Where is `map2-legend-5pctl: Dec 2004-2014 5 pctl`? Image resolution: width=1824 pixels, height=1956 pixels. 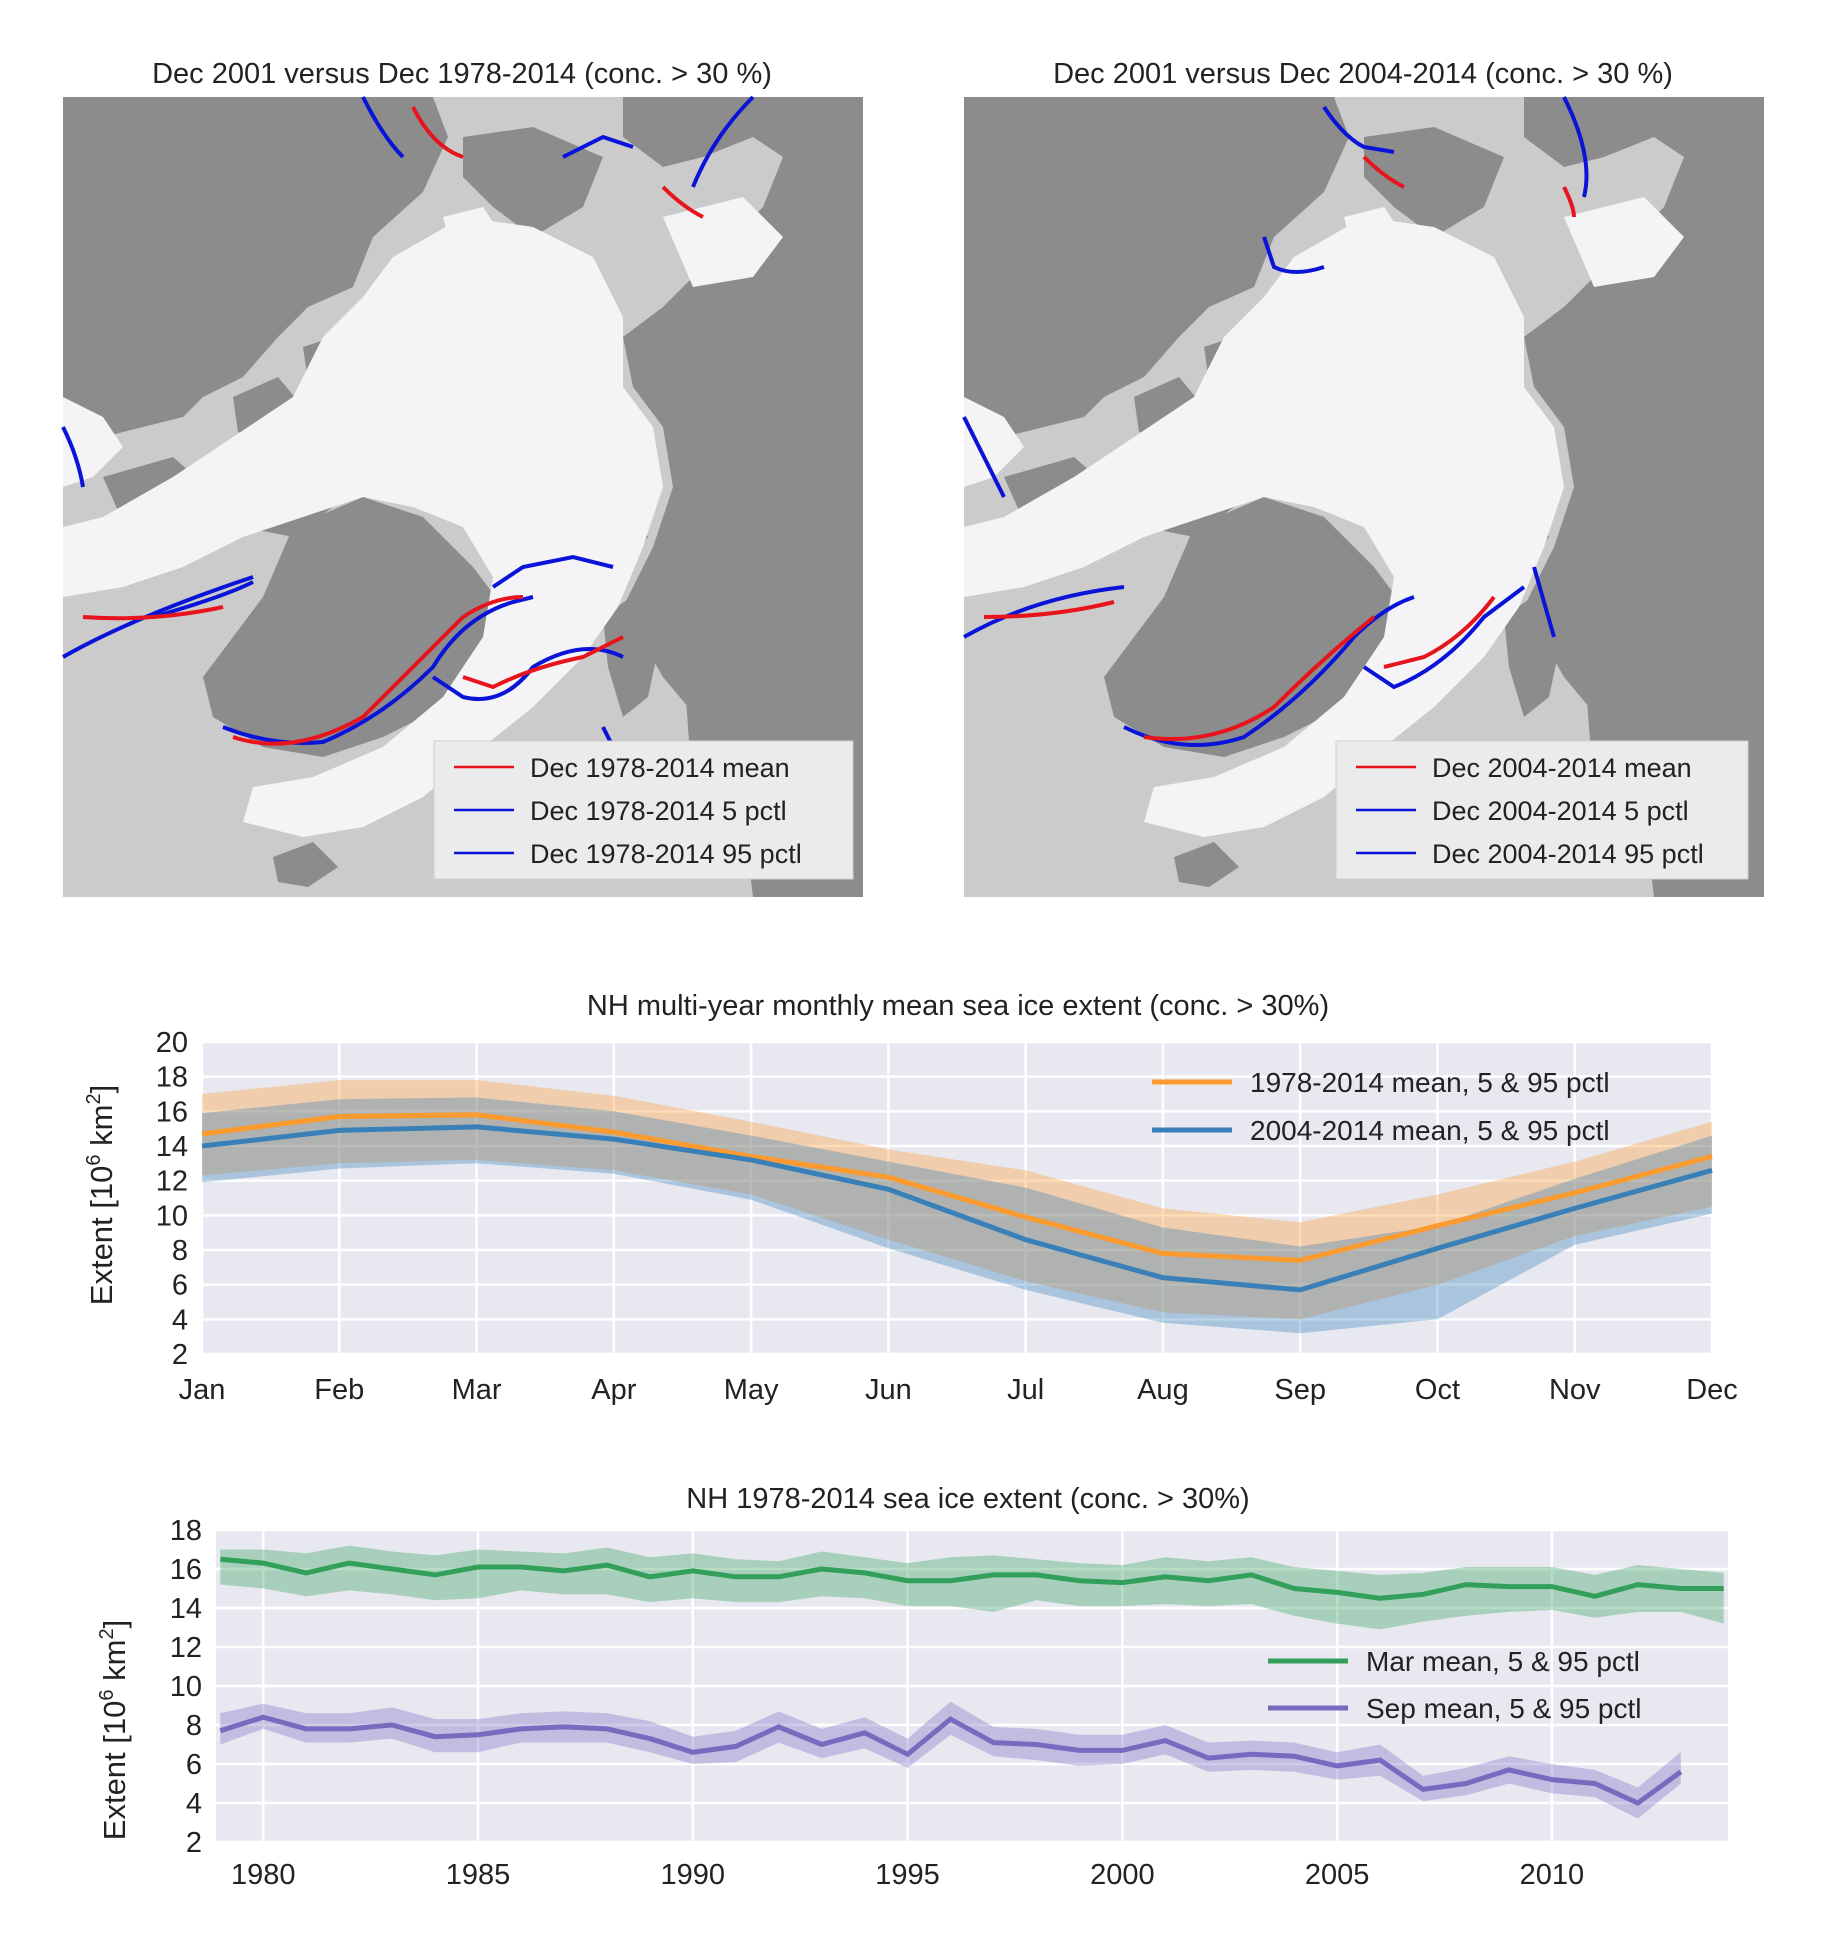 map2-legend-5pctl: Dec 2004-2014 5 pctl is located at coordinates (1560, 811).